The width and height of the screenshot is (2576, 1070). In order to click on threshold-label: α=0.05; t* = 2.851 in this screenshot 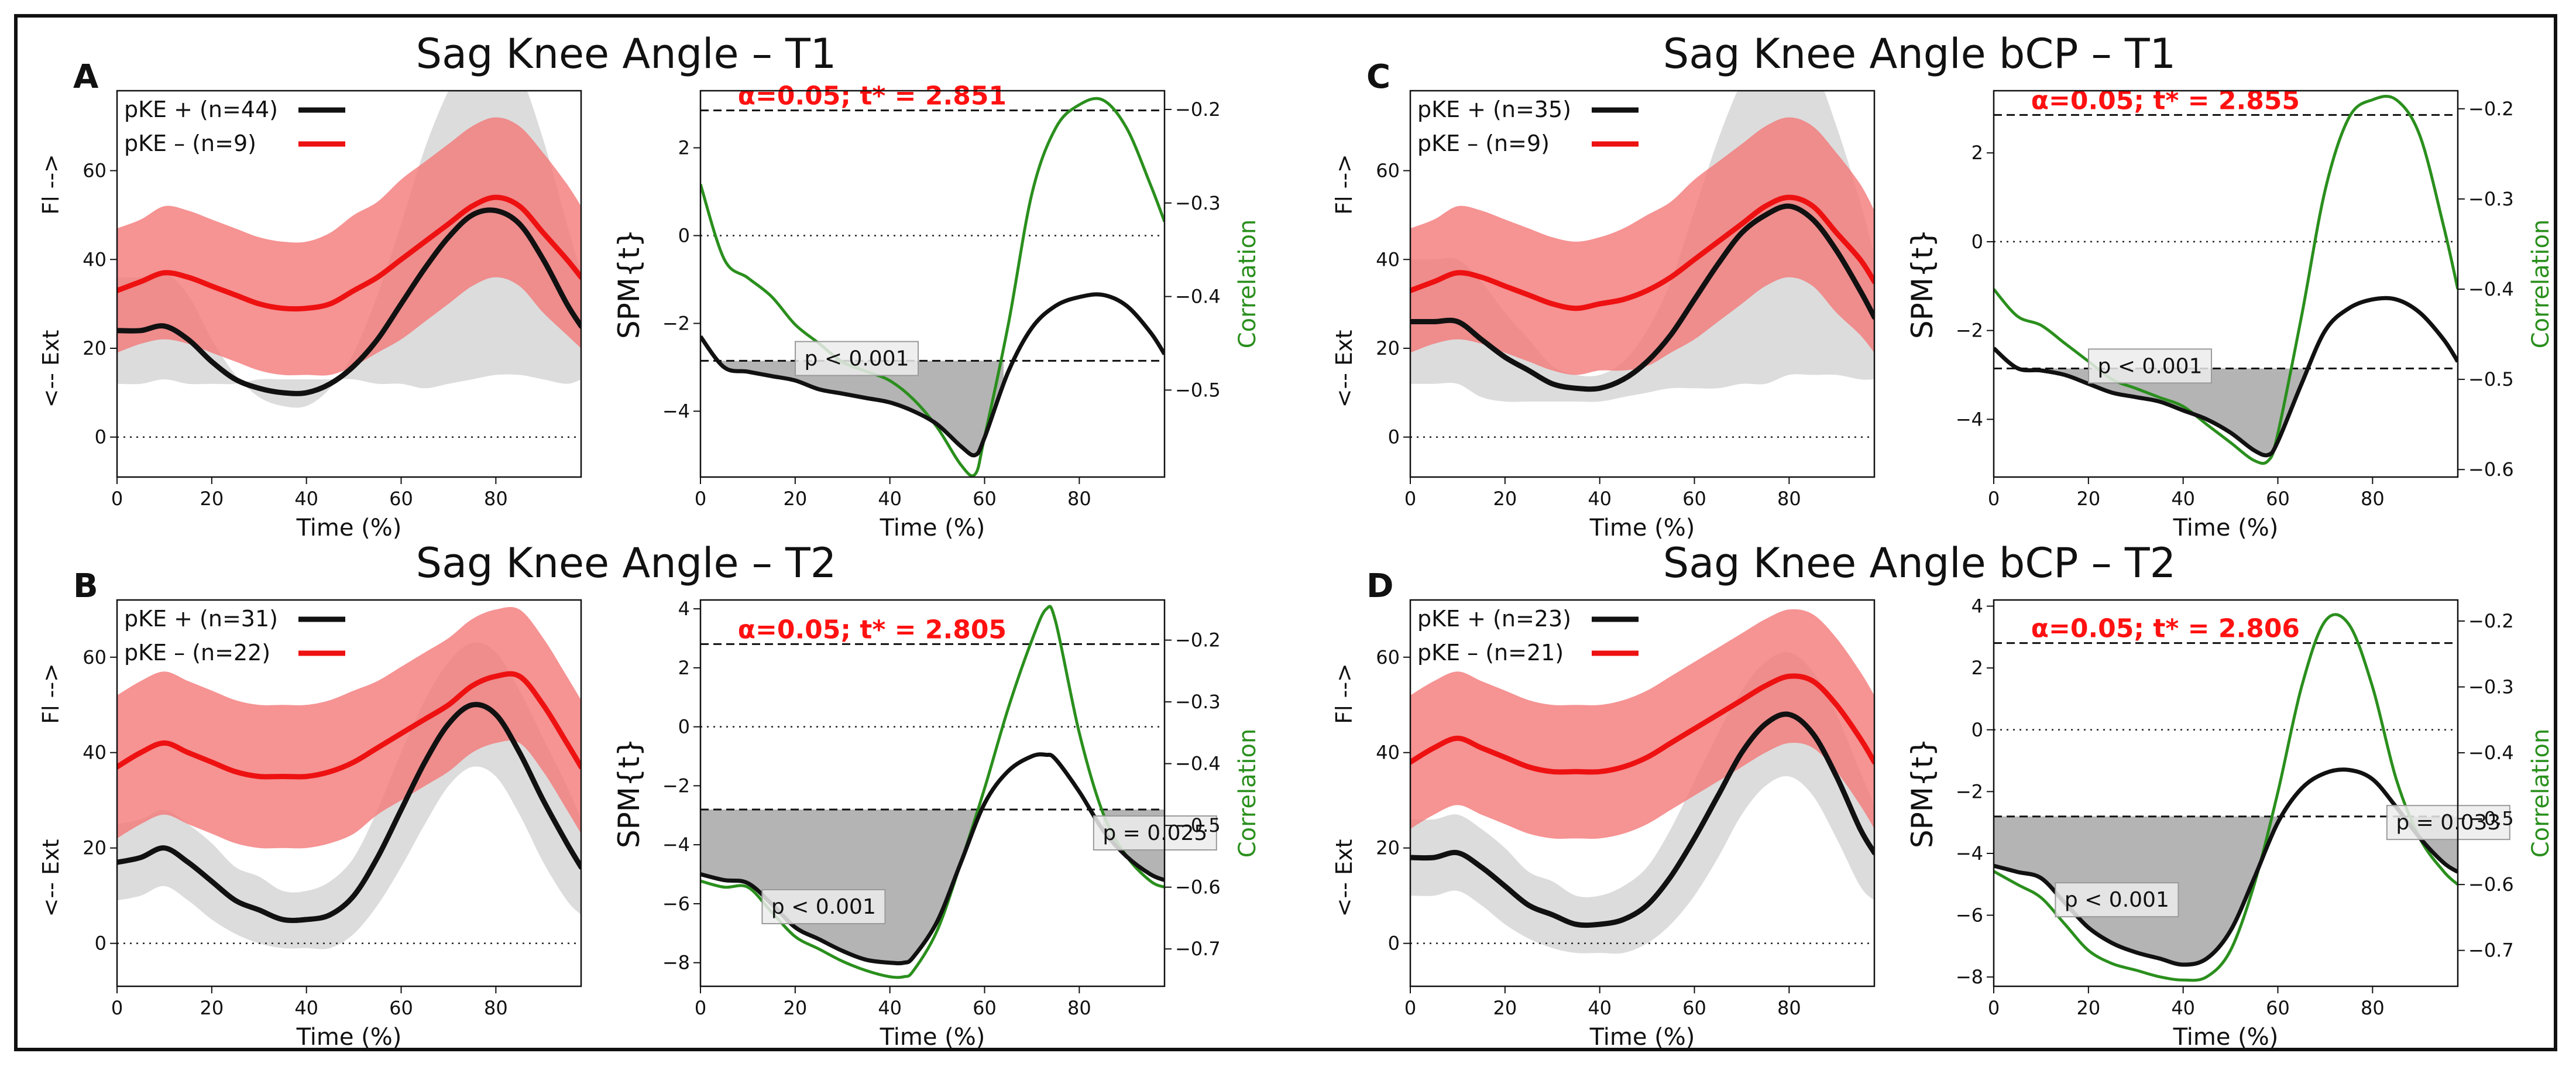, I will do `click(873, 96)`.